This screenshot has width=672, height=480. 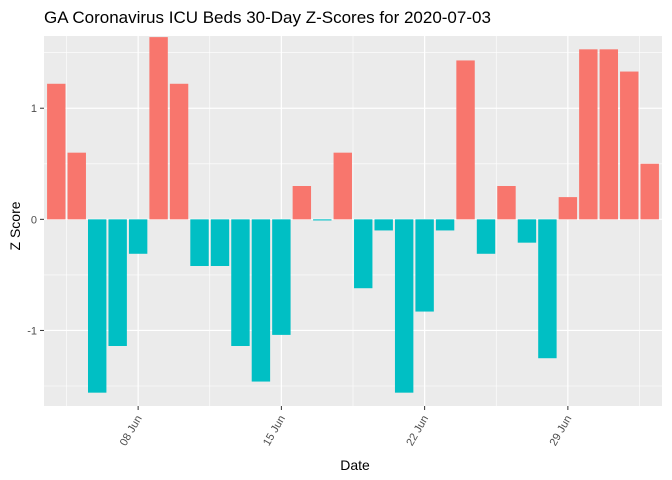 What do you see at coordinates (131, 431) in the screenshot?
I see `x-tick-label: 08 Jun` at bounding box center [131, 431].